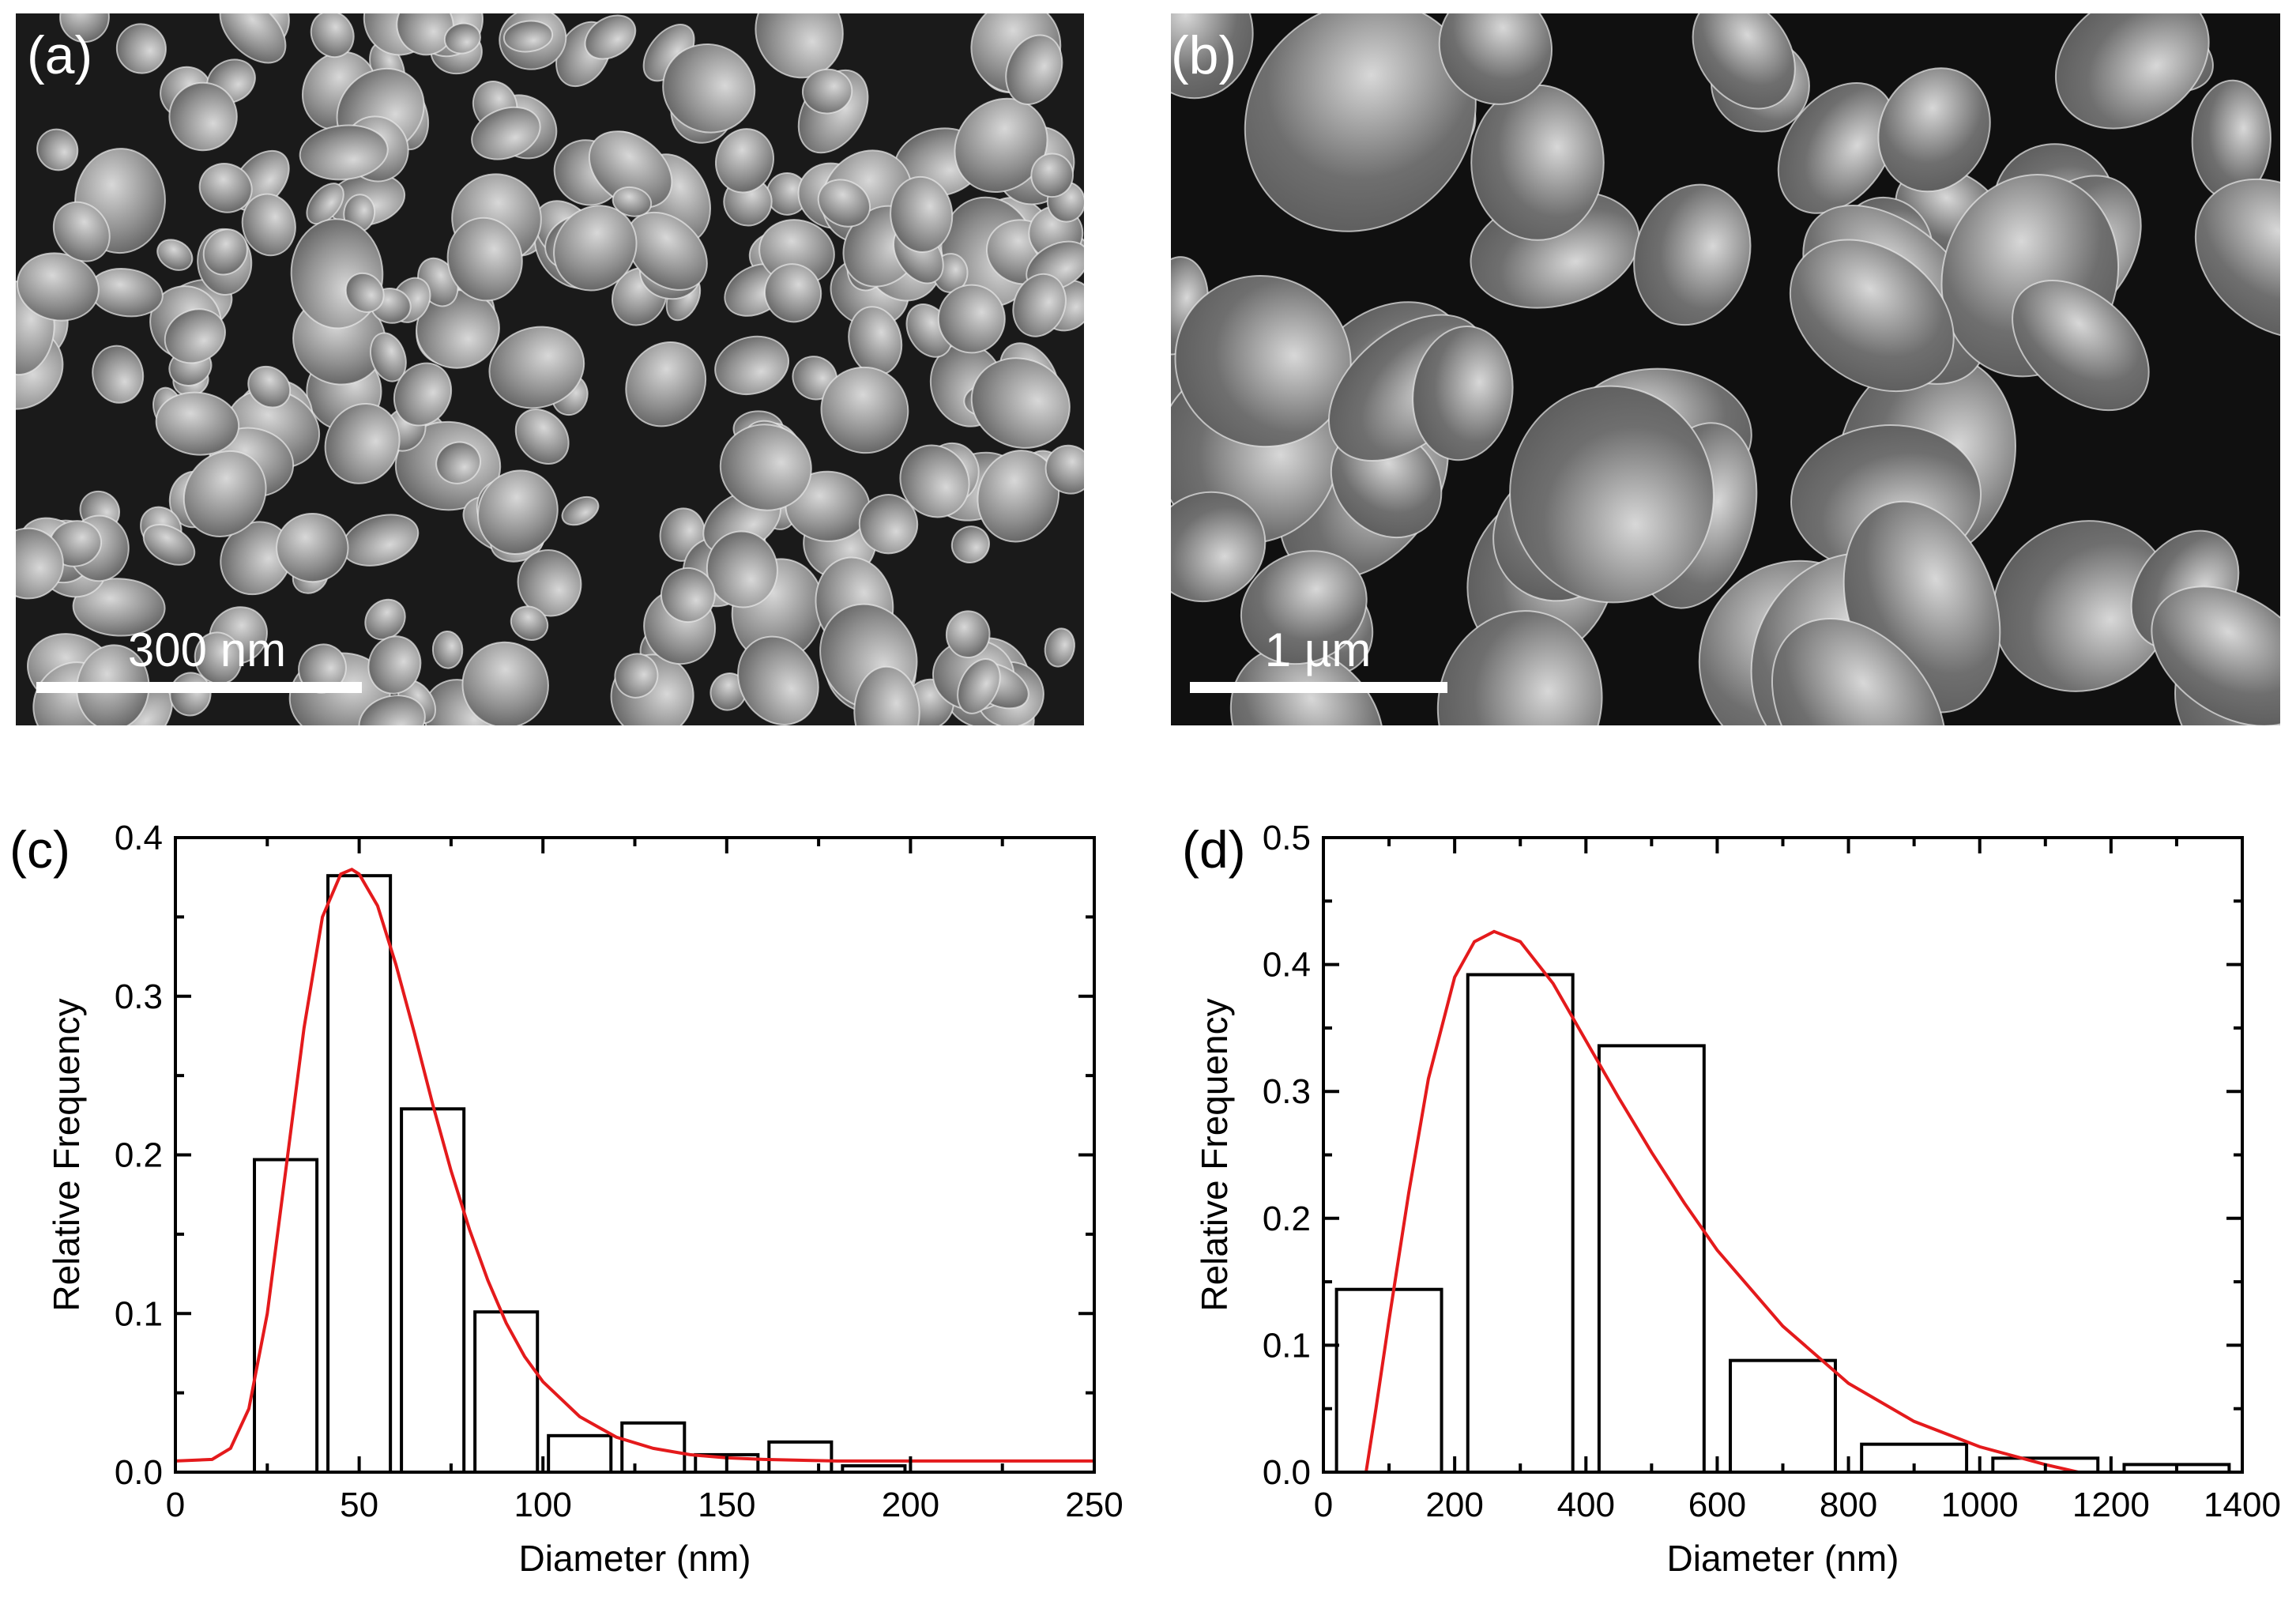  What do you see at coordinates (359, 1505) in the screenshot?
I see `x-tick-label: 50` at bounding box center [359, 1505].